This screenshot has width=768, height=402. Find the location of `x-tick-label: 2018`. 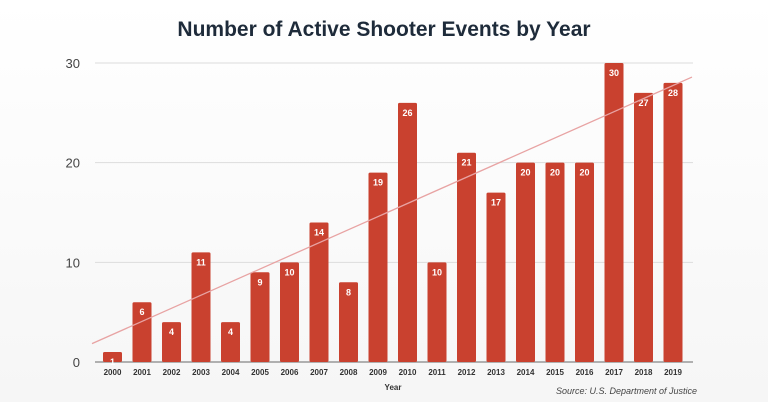

x-tick-label: 2018 is located at coordinates (644, 372).